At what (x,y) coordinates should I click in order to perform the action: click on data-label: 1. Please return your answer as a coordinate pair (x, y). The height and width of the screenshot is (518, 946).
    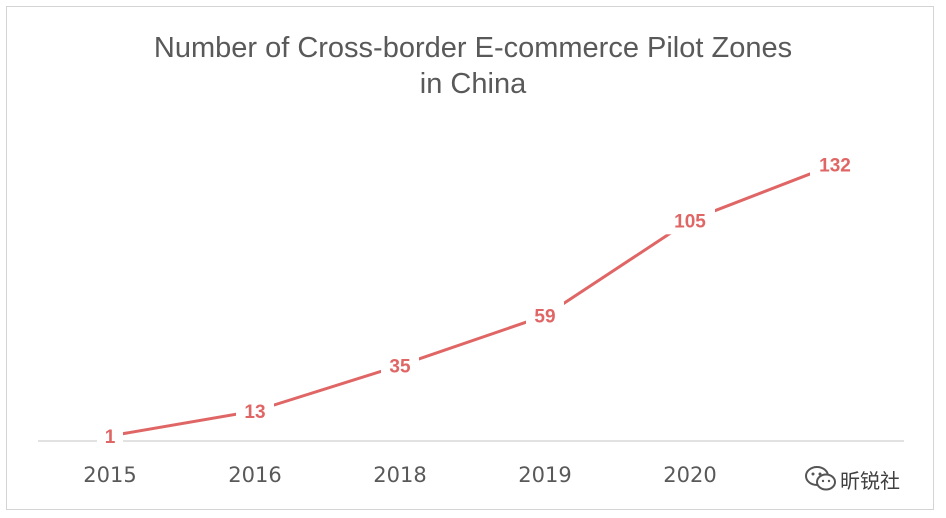
    Looking at the image, I should click on (110, 437).